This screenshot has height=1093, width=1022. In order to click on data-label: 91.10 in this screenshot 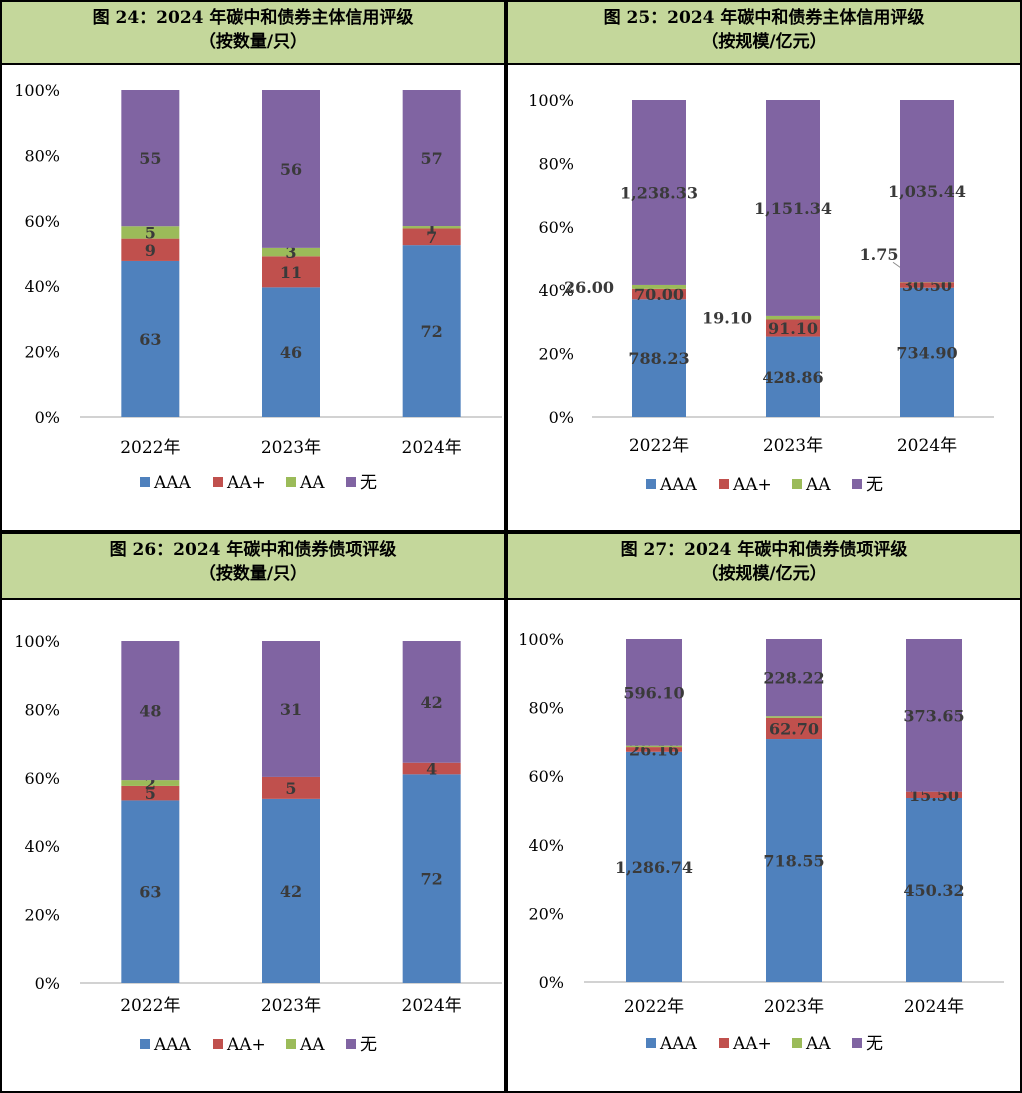, I will do `click(793, 328)`.